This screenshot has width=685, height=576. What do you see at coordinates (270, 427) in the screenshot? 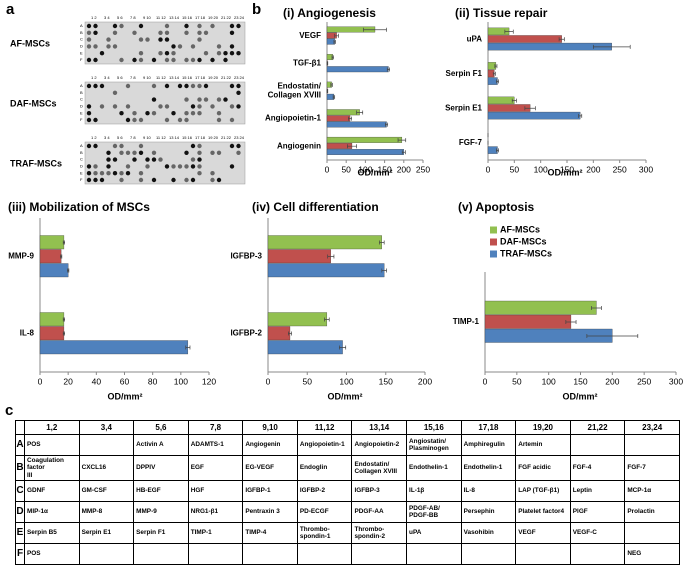
I see `column-header: 9,10` at bounding box center [270, 427].